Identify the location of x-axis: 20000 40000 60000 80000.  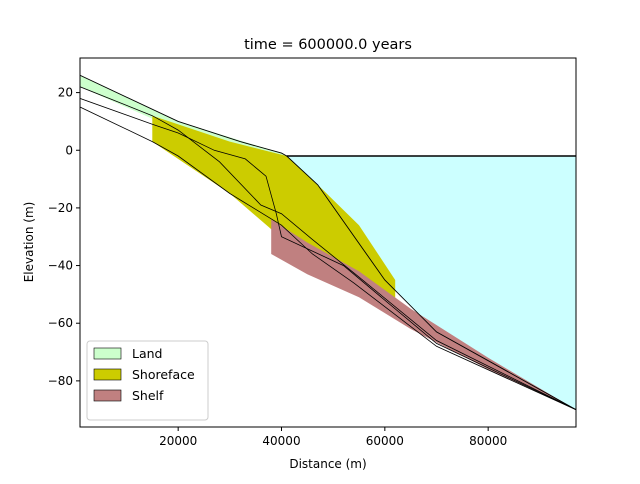
(333, 437).